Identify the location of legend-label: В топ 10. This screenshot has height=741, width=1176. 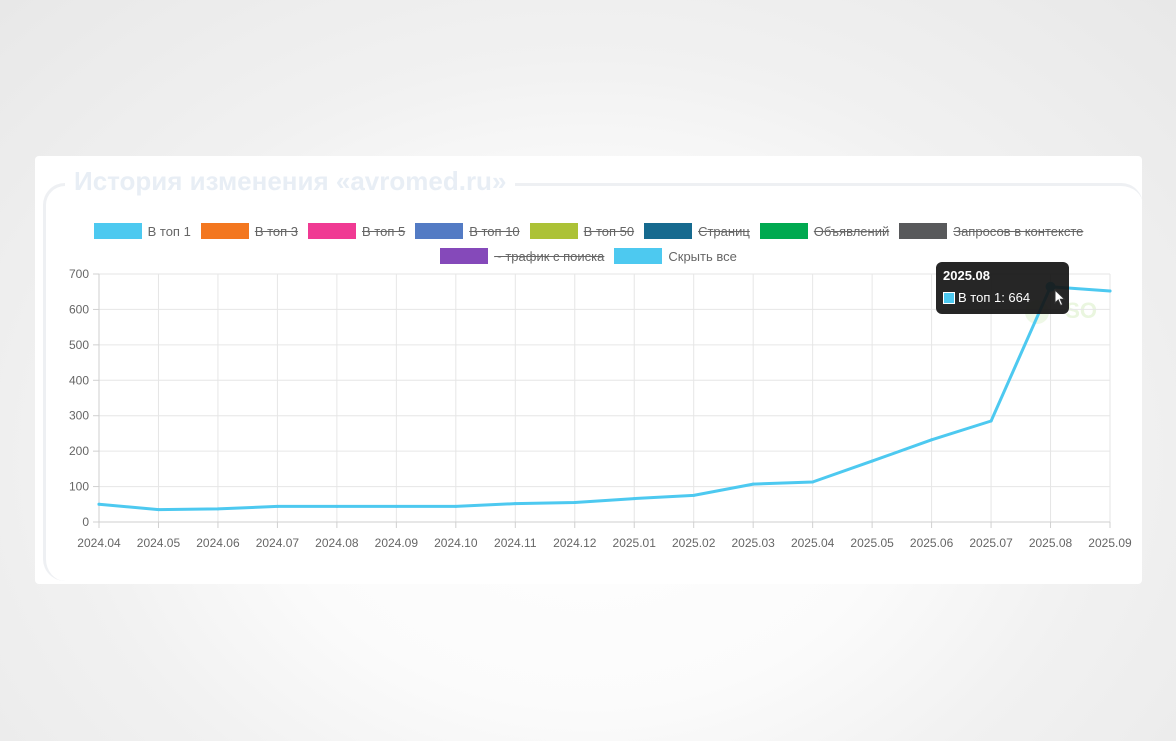
(494, 231).